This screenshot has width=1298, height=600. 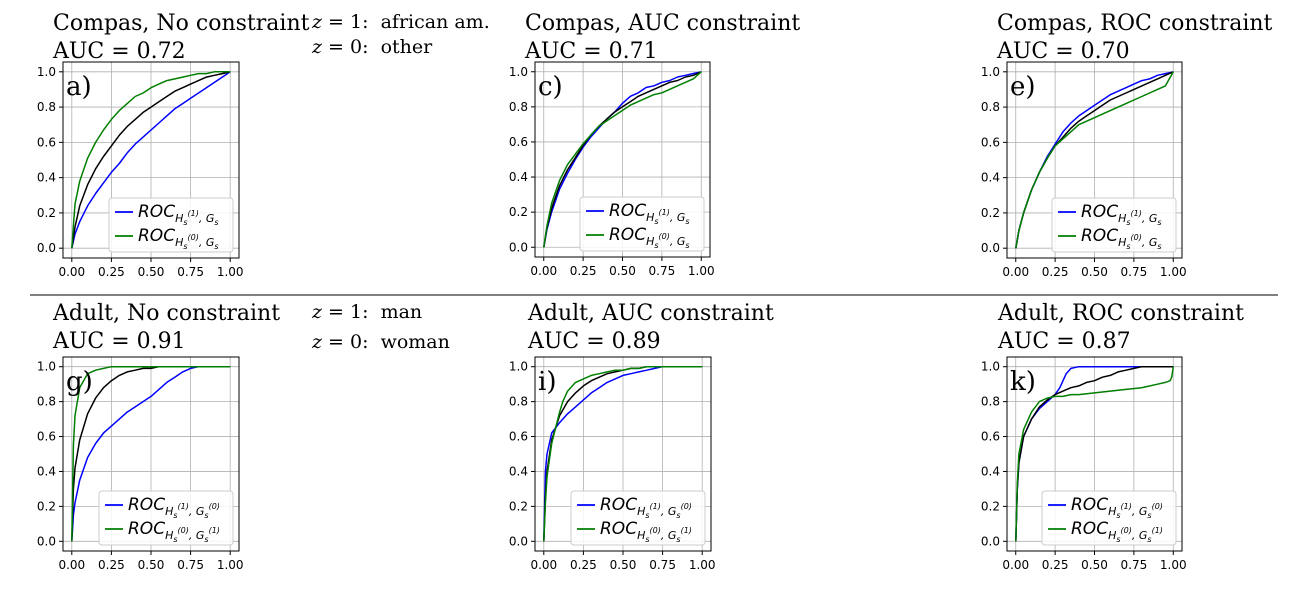 What do you see at coordinates (181, 23) in the screenshot?
I see `chart-title: Compas, No constraint` at bounding box center [181, 23].